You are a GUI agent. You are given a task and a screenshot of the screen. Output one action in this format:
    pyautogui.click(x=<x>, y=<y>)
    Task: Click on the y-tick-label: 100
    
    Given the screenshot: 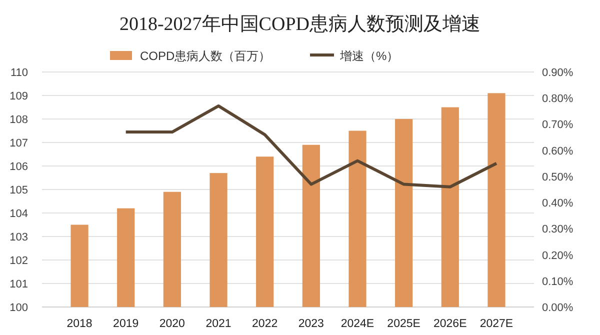 What is the action you would take?
    pyautogui.click(x=19, y=308)
    